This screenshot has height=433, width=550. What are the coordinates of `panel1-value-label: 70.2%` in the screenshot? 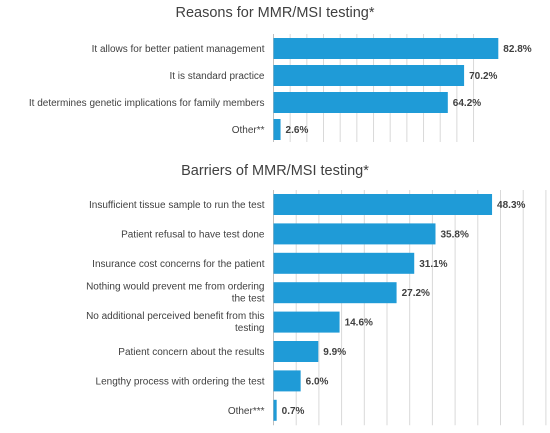 It's located at (483, 76).